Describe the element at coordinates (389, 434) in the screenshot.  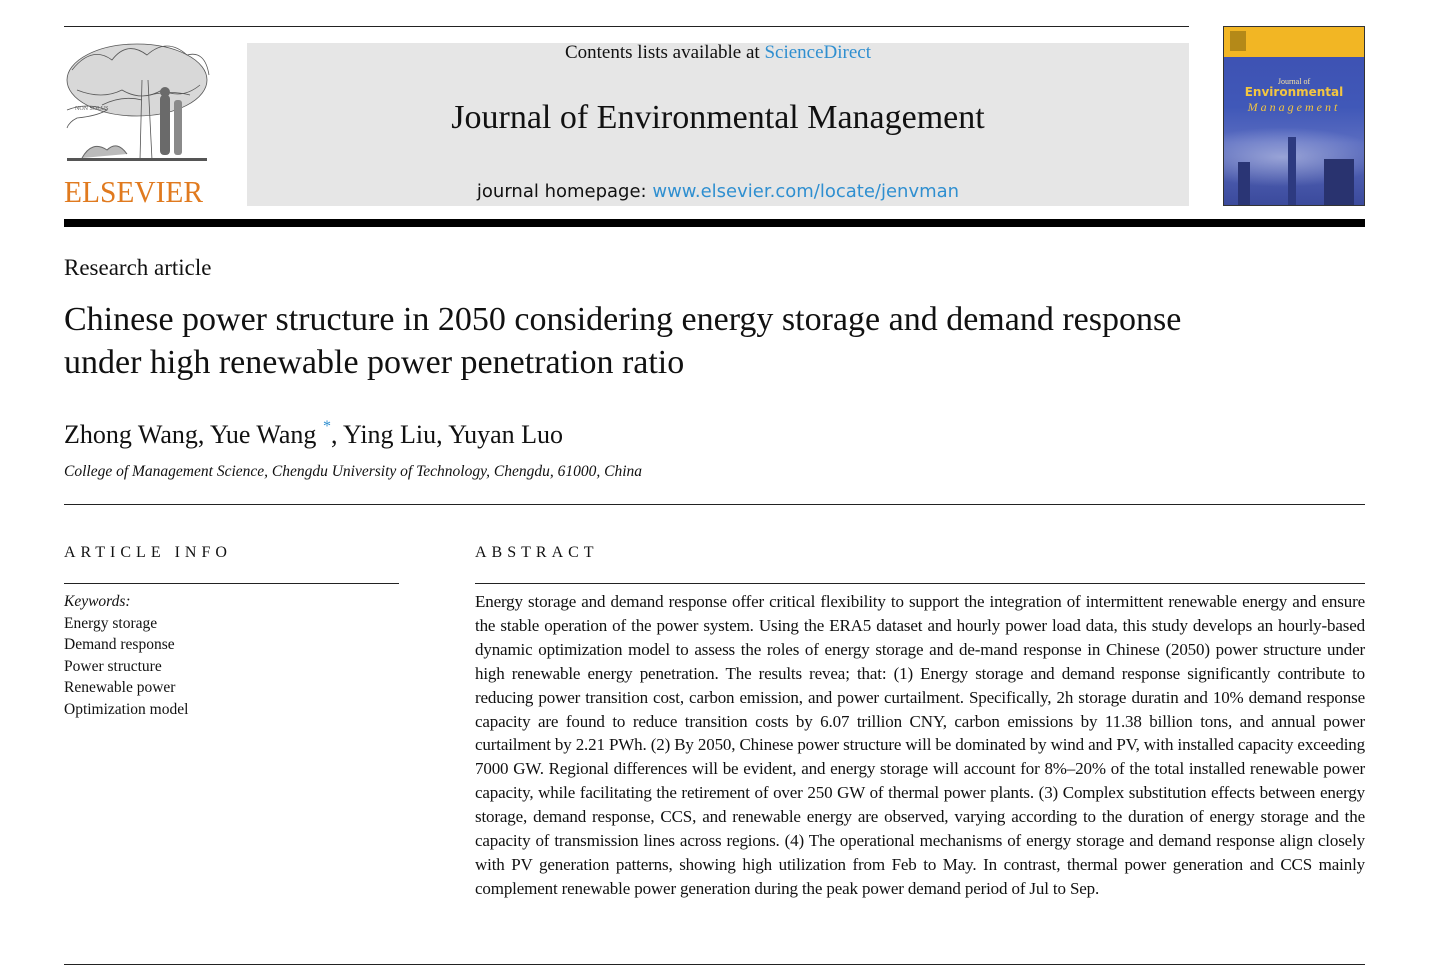
I see `author-name: Ying Liu` at that location.